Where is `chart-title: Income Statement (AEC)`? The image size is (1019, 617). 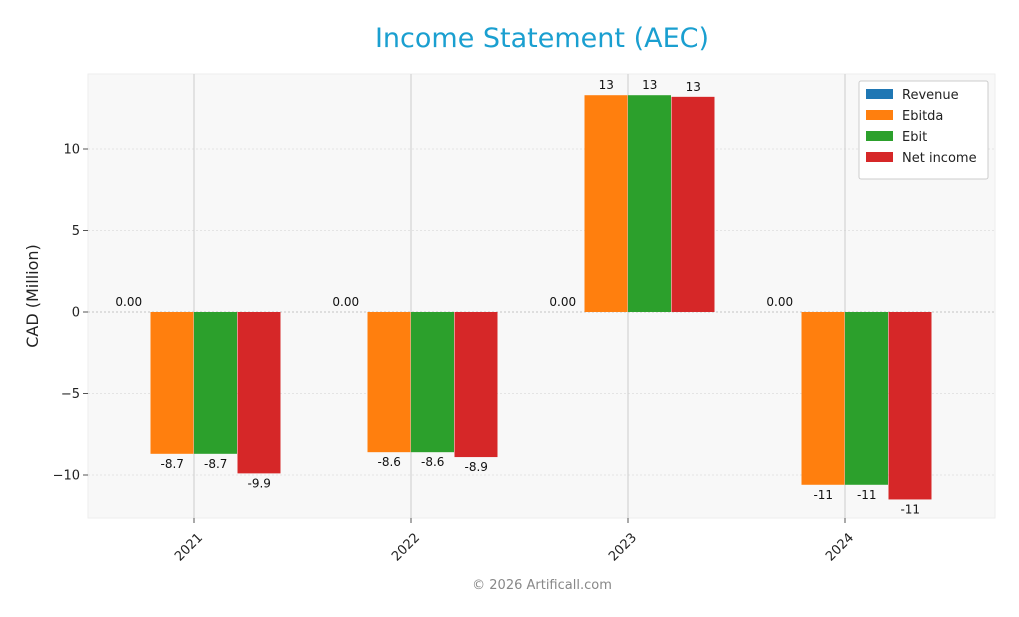 chart-title: Income Statement (AEC) is located at coordinates (542, 38).